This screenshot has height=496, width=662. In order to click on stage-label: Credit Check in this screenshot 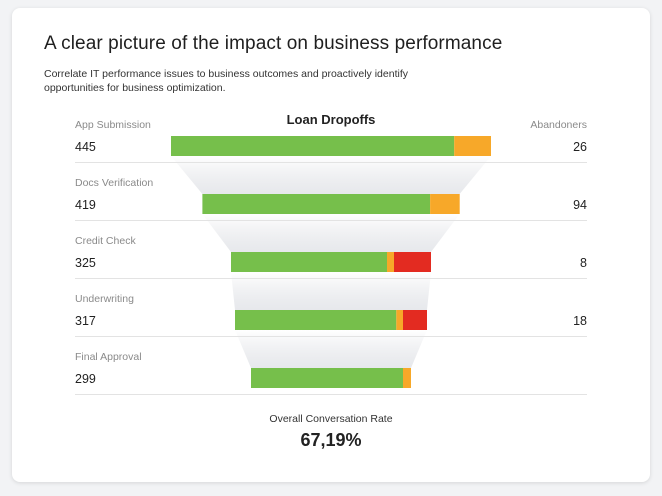, I will do `click(105, 241)`.